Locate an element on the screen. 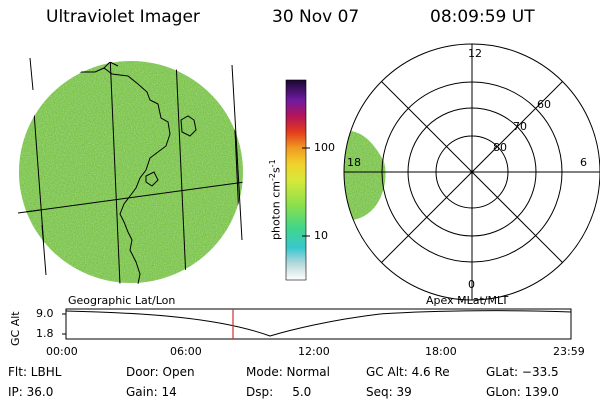  timeline-left-title: Geographic Lat/Lon is located at coordinates (122, 300).